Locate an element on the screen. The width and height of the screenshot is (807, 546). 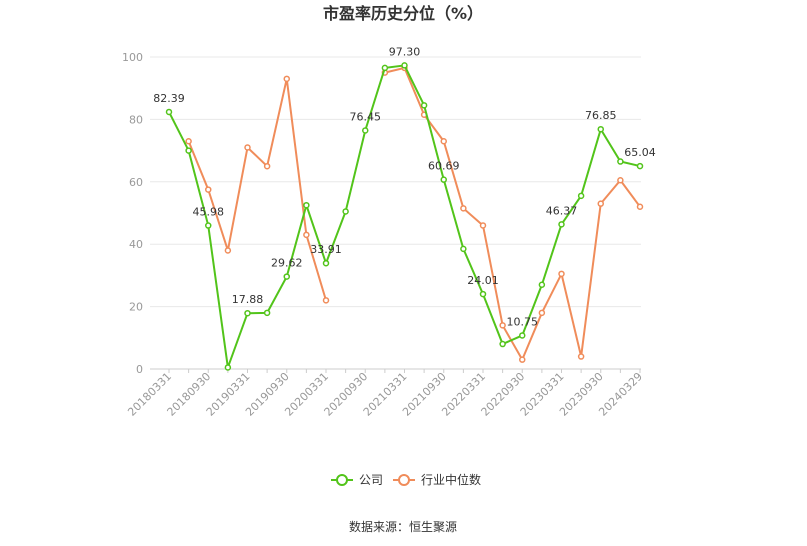
legend-marker-industry-median is located at coordinates (404, 480).